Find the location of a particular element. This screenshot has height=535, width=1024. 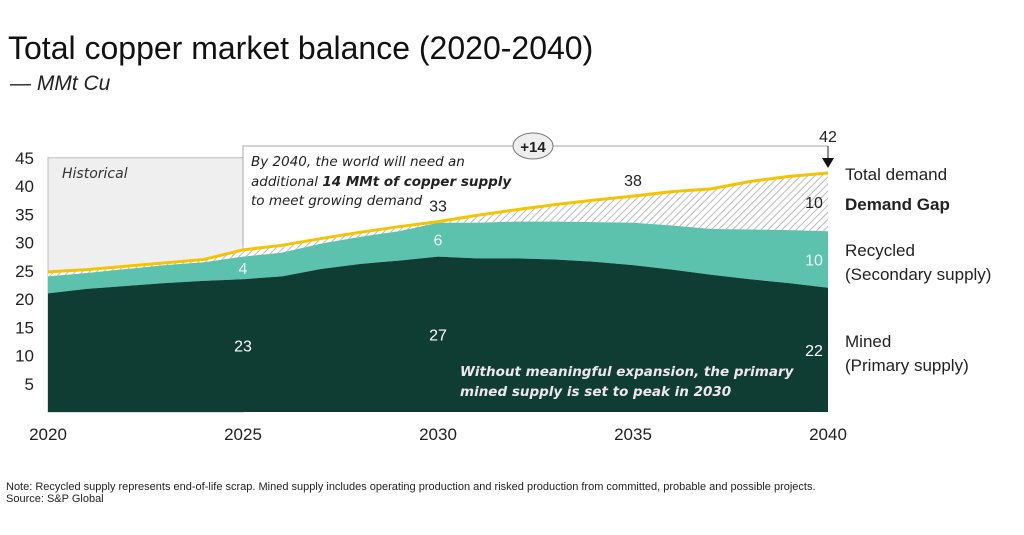

data-label: 22 is located at coordinates (814, 351).